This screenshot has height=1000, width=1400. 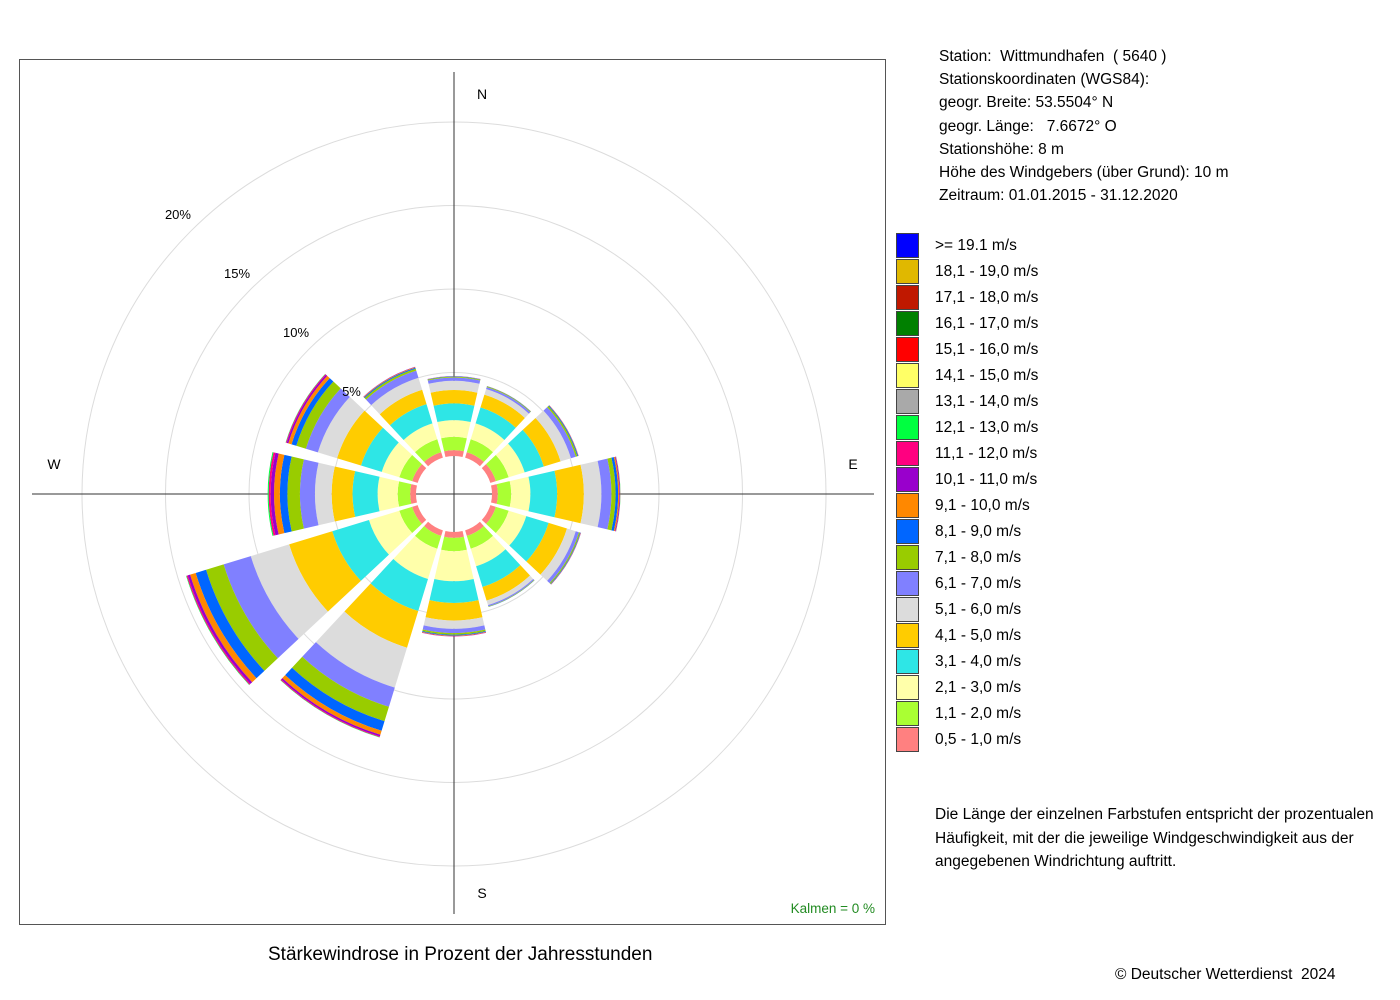 What do you see at coordinates (987, 271) in the screenshot?
I see `legend-label: 18,1 - 19,0 m/s` at bounding box center [987, 271].